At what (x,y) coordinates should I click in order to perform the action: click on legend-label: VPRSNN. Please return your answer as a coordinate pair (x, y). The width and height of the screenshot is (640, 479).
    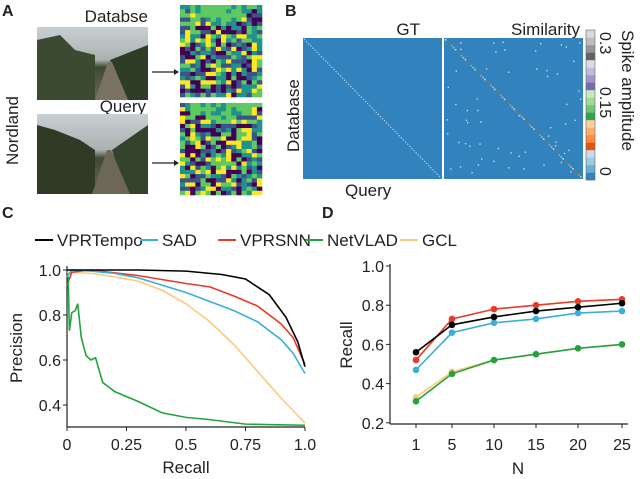
    Looking at the image, I should click on (275, 240).